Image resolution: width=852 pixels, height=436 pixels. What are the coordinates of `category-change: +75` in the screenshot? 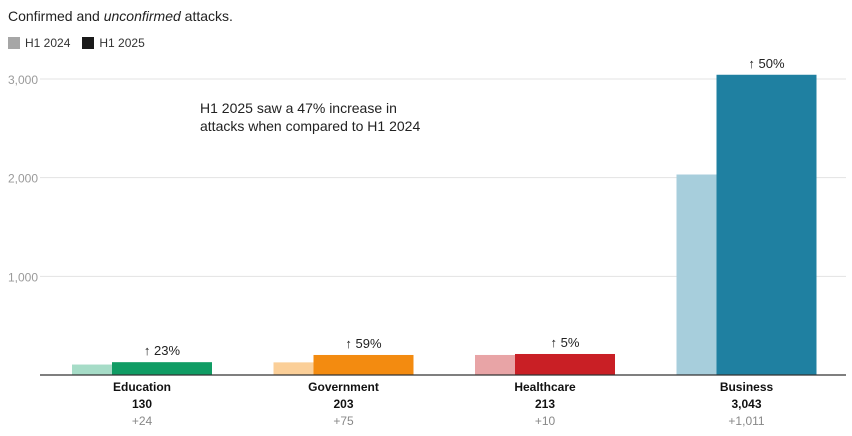 It's located at (343, 421).